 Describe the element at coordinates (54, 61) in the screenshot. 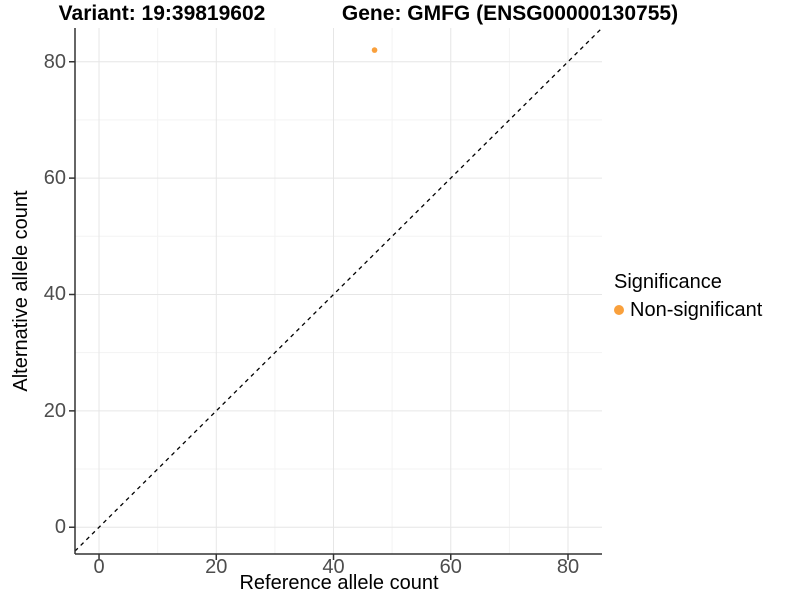

I see `y-tick-label: 80` at that location.